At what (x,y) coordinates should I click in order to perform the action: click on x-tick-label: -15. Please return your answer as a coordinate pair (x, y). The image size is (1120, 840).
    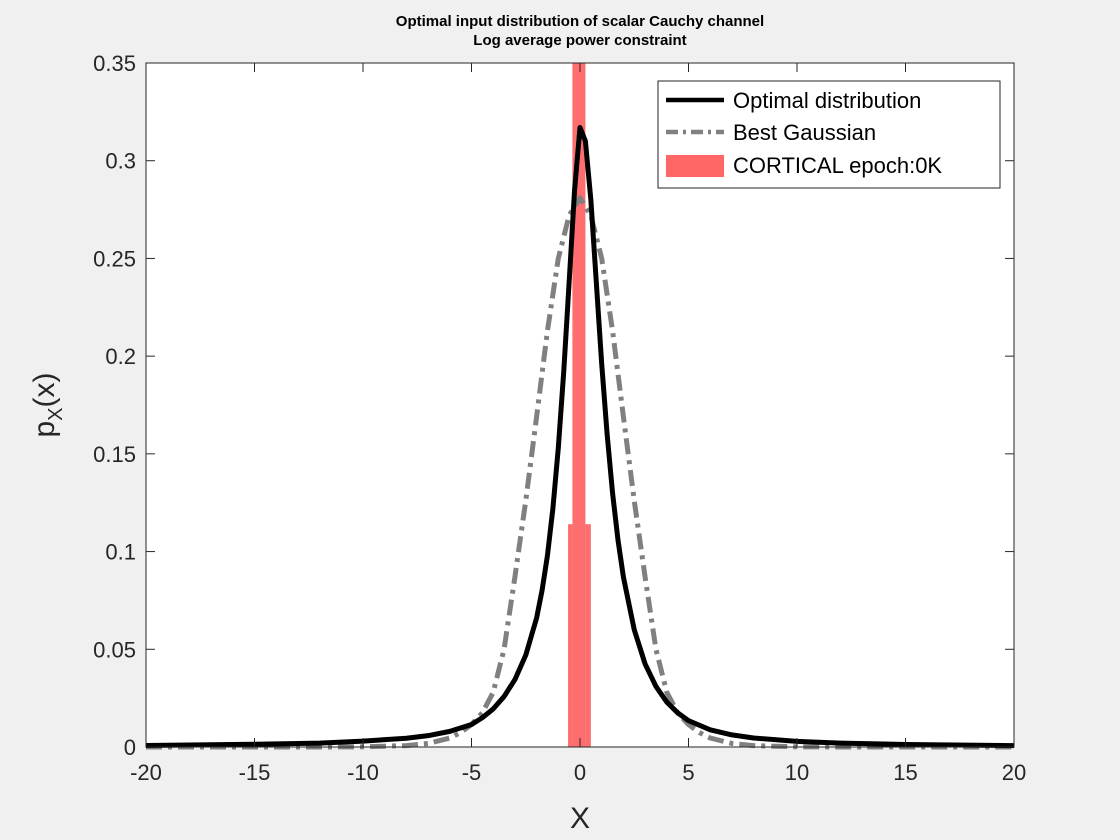
    Looking at the image, I should click on (255, 772).